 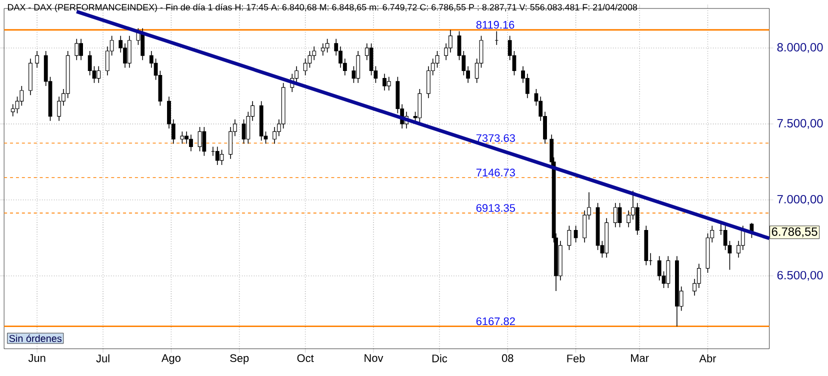 I want to click on ref-line-label: 6913.35, so click(x=495, y=208).